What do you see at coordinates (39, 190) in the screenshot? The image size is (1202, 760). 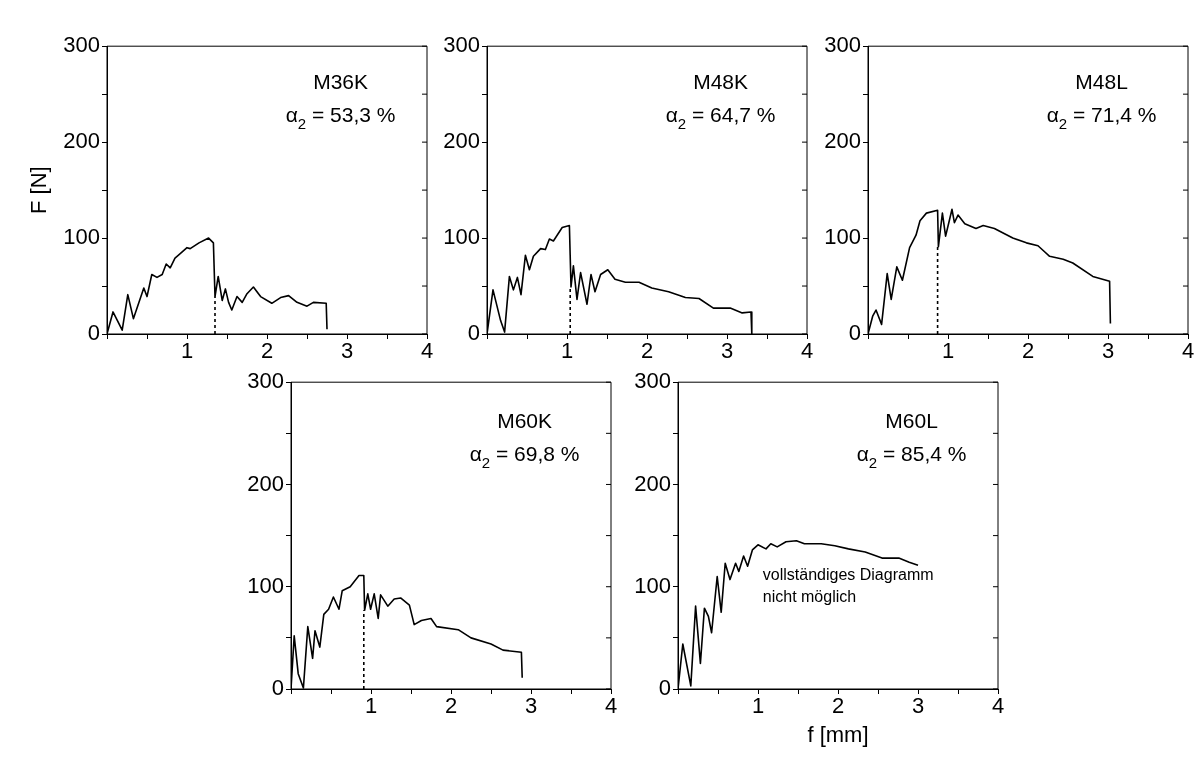 I see `y-axis-title: F [N]` at bounding box center [39, 190].